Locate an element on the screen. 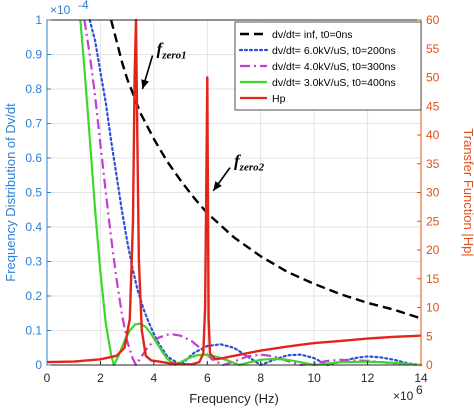 The width and height of the screenshot is (474, 412). x-tick-label: 12 is located at coordinates (368, 378).